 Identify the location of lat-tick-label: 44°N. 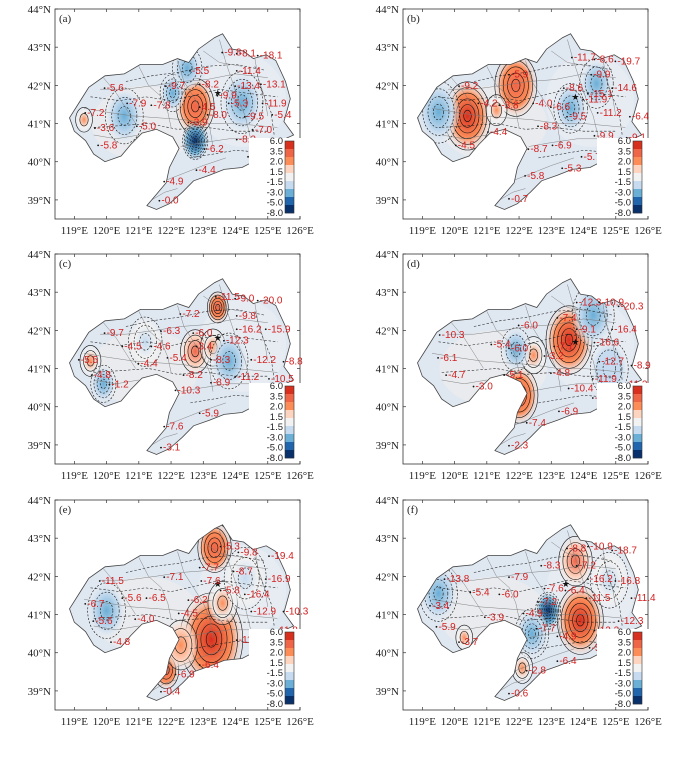
(39, 10).